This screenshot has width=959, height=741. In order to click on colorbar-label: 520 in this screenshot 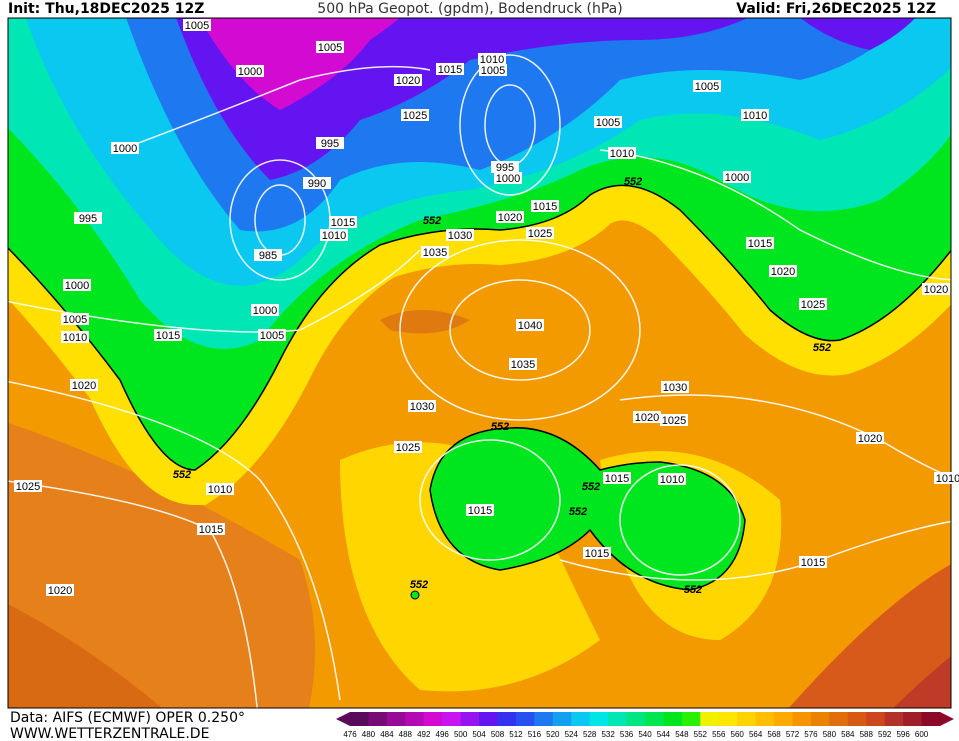, I will do `click(553, 734)`.